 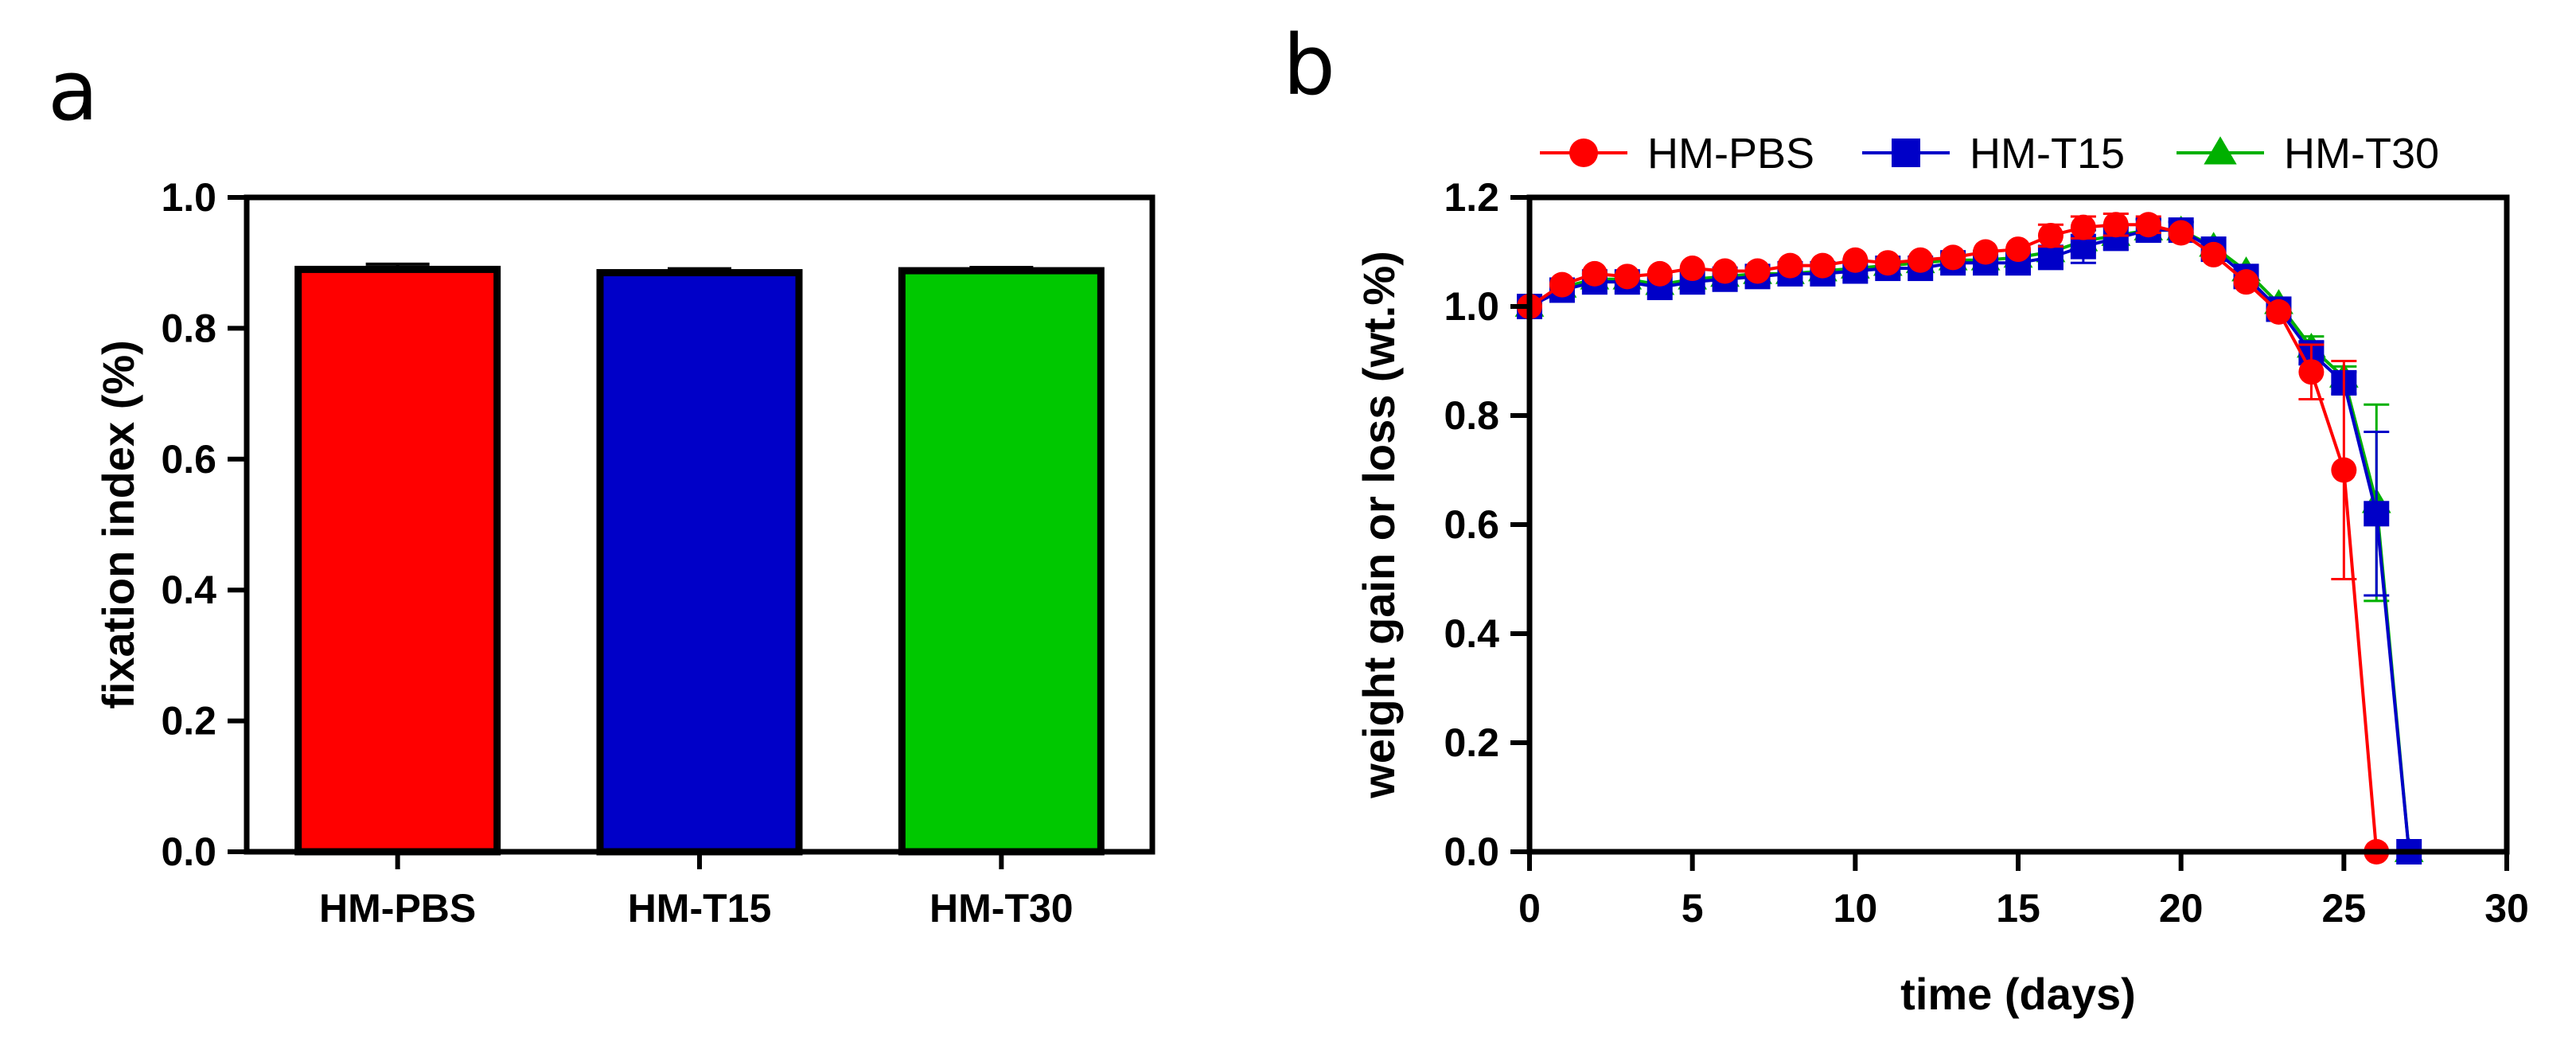 What do you see at coordinates (1693, 908) in the screenshot?
I see `x-tick-label: 5` at bounding box center [1693, 908].